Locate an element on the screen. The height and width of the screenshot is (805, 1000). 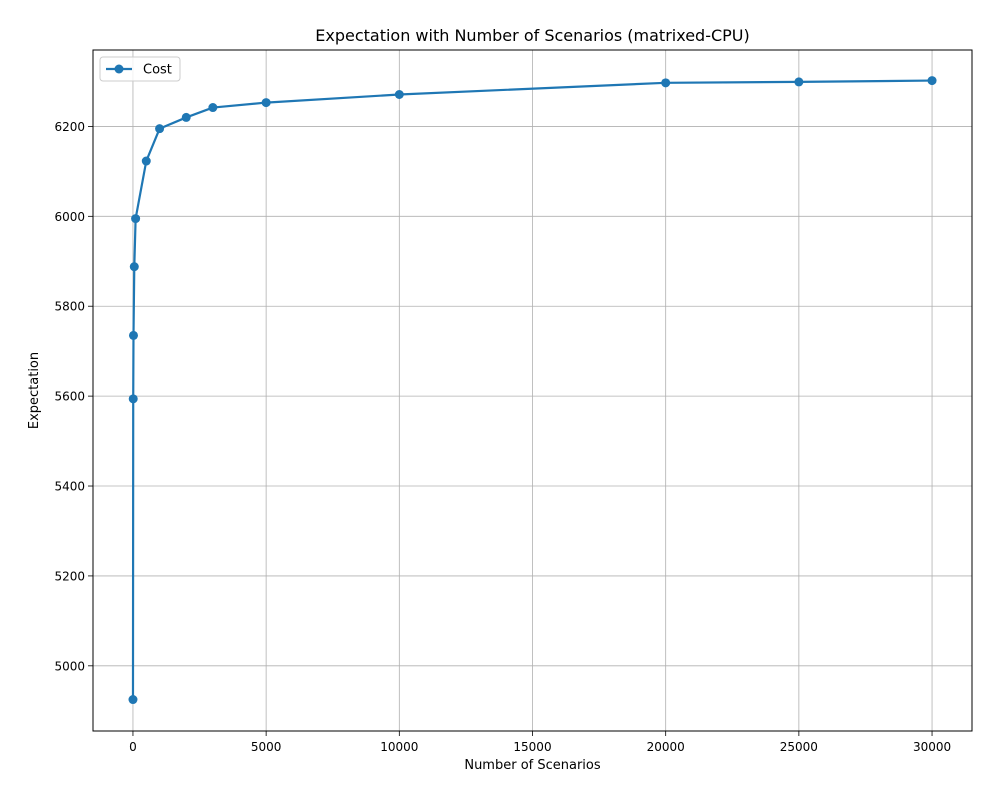
y-tick-label: 5400 is located at coordinates (69, 487).